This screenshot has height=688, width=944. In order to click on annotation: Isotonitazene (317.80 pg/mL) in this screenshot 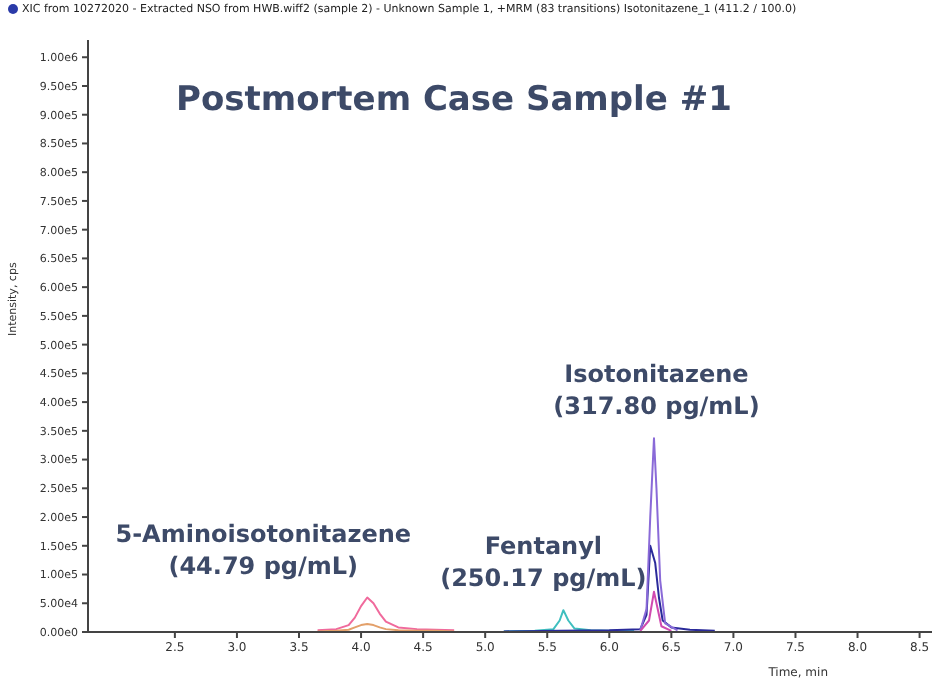, I will do `click(656, 390)`.